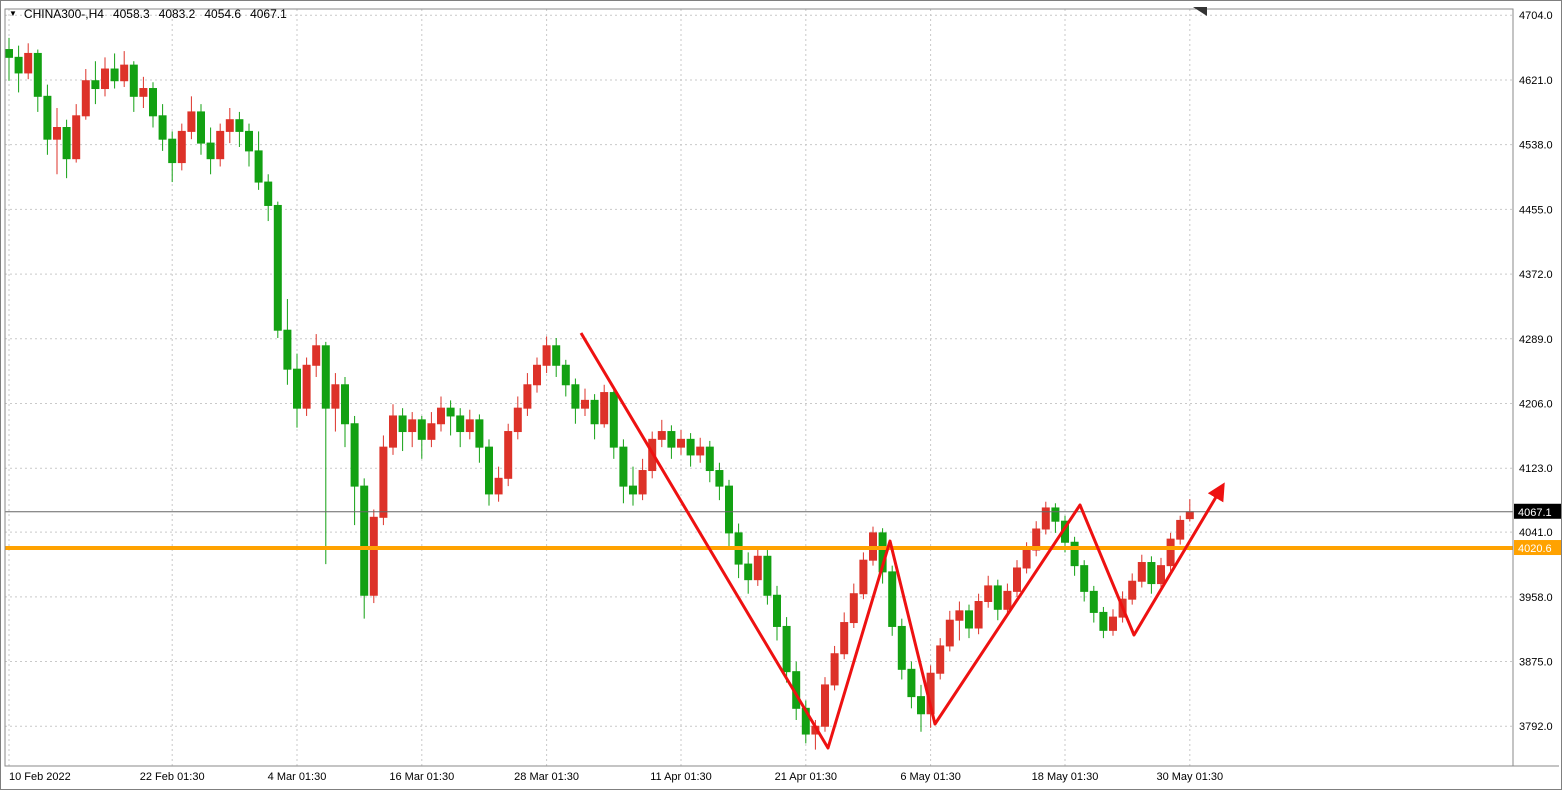 Image resolution: width=1562 pixels, height=790 pixels. I want to click on ohlc-open: 4058.3, so click(131, 14).